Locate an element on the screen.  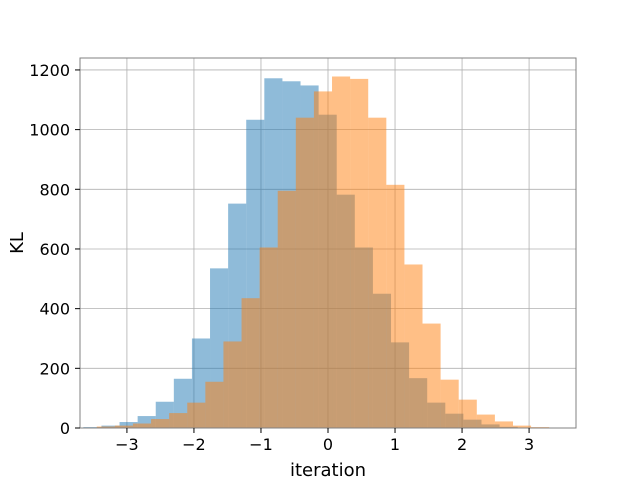
y-axis-label: KL is located at coordinates (17, 243).